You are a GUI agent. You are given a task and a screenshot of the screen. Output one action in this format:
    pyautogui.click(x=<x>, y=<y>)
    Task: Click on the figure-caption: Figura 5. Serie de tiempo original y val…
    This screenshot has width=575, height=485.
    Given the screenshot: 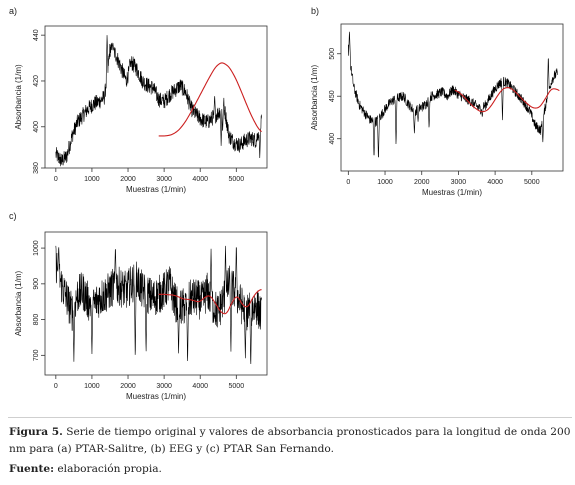 What is the action you would take?
    pyautogui.click(x=290, y=441)
    